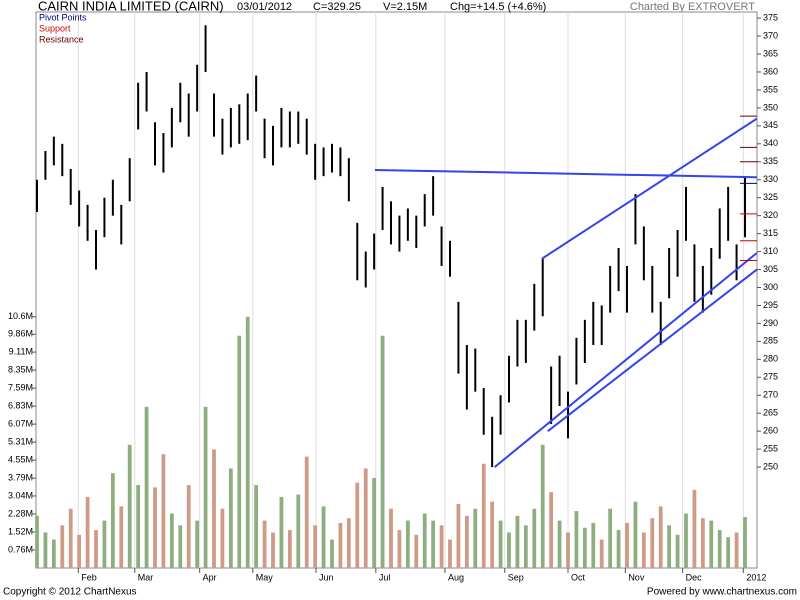  I want to click on legend-entry: Resistance, so click(61, 39).